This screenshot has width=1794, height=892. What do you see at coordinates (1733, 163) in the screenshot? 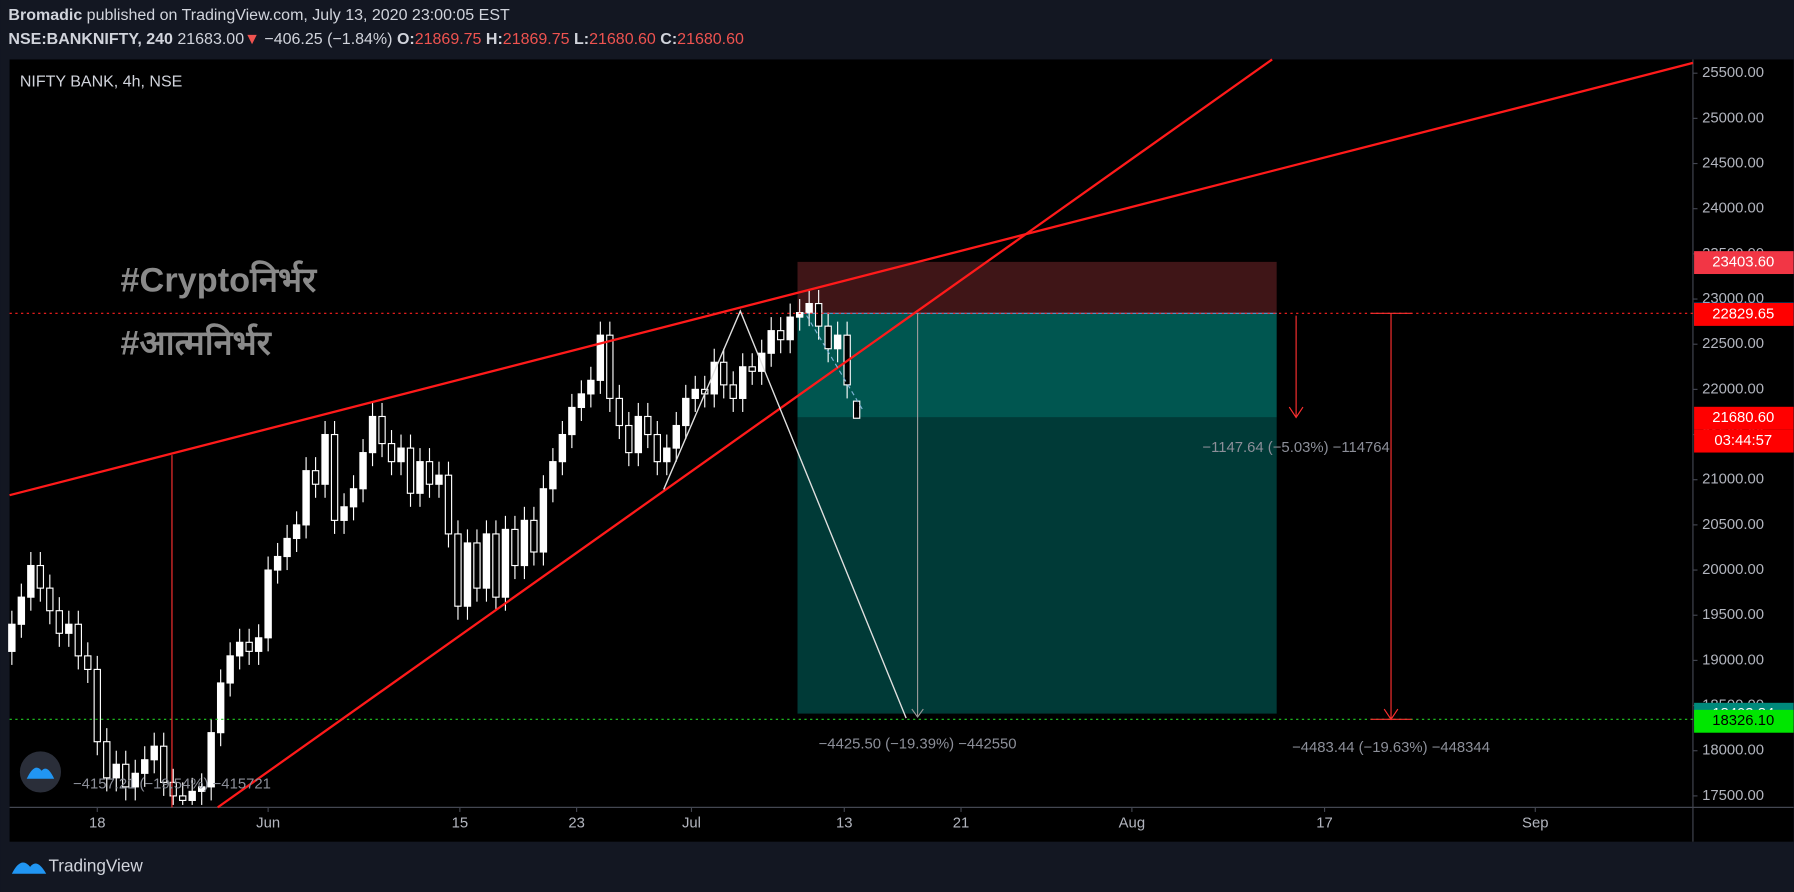
I see `y-tick-label: 24500.00` at bounding box center [1733, 163].